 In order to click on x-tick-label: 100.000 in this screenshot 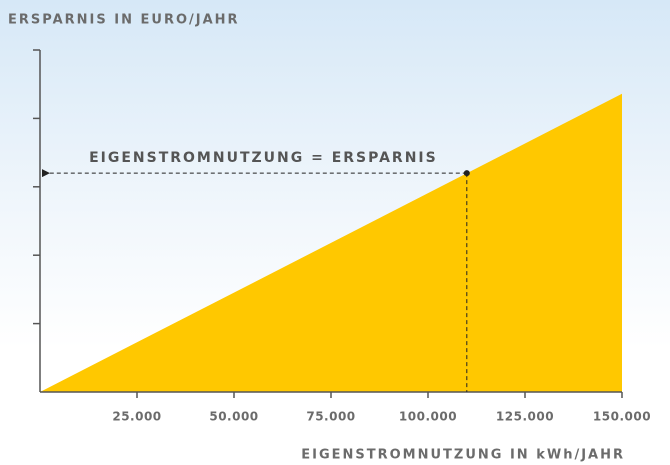, I will do `click(428, 417)`.